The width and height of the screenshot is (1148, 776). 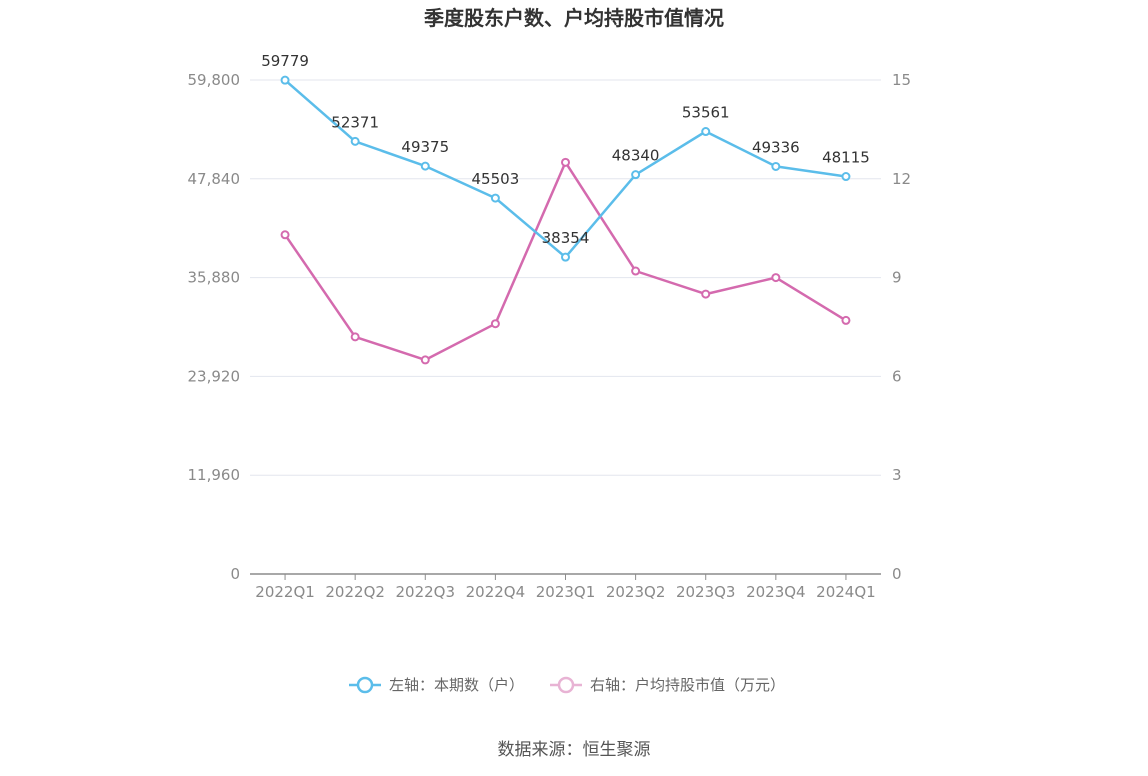 What do you see at coordinates (355, 592) in the screenshot?
I see `x-tick-label: 2022Q2` at bounding box center [355, 592].